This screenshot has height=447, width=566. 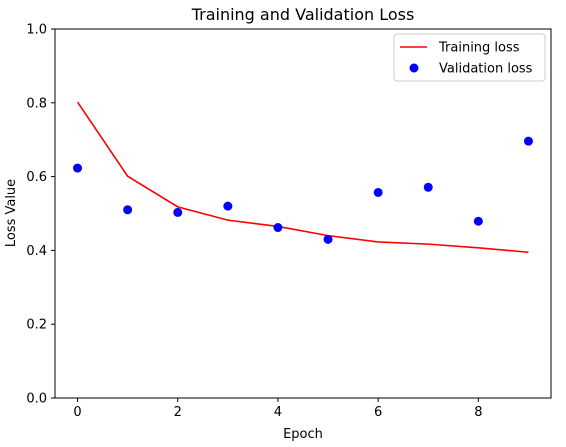 I want to click on legend-entry-label: Training loss, so click(x=479, y=48).